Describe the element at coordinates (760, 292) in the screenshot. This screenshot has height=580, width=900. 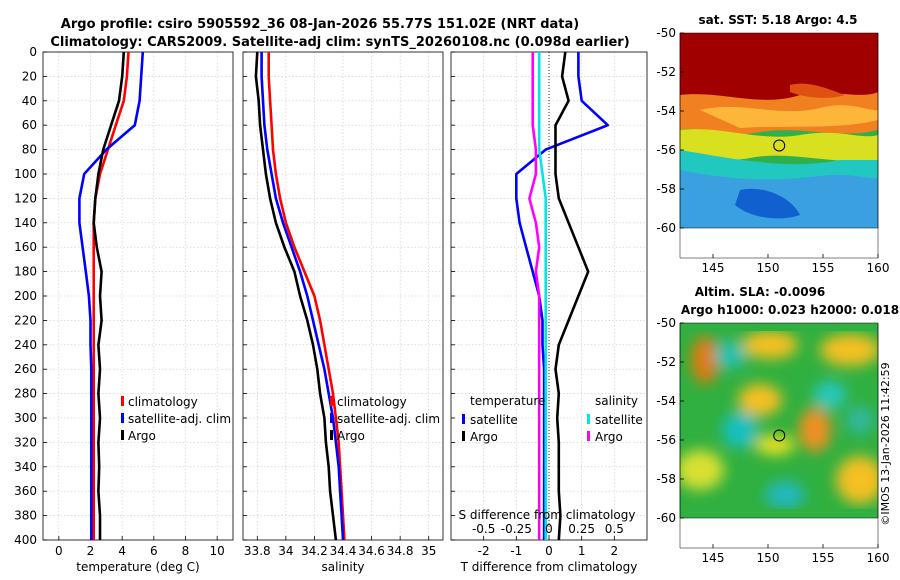
I see `sla-map-title: Altim. SLA: -0.0096` at that location.